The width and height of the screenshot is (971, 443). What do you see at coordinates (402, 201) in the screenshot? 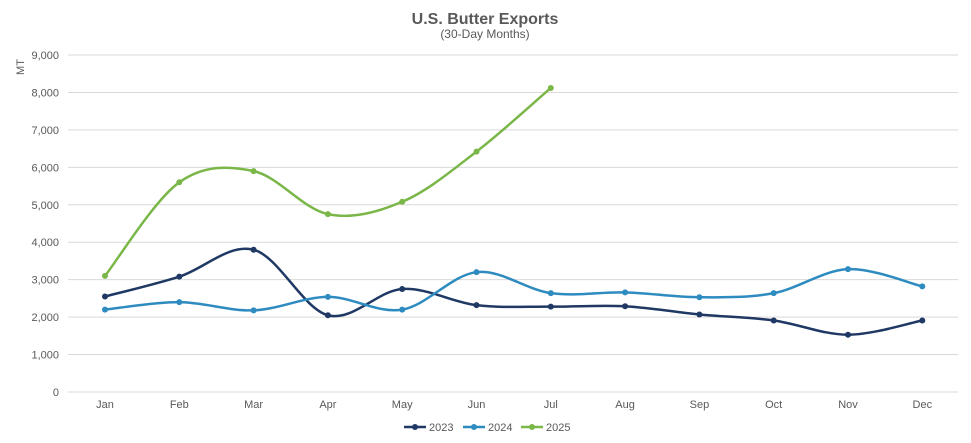
I see `data-point-2025-may` at bounding box center [402, 201].